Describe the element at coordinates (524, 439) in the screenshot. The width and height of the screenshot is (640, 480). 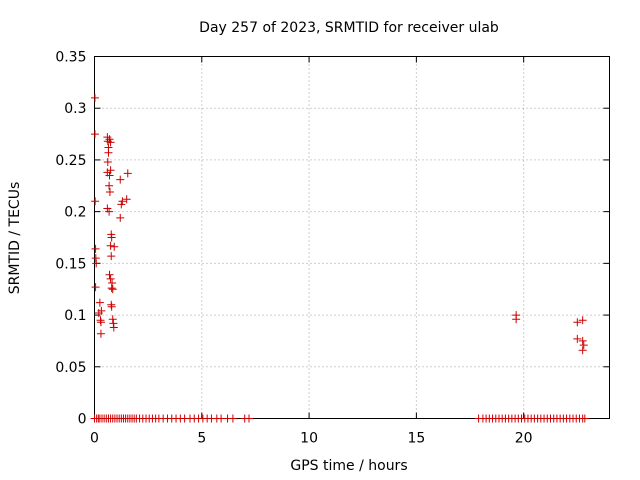
I see `x-tick-label: 20` at that location.